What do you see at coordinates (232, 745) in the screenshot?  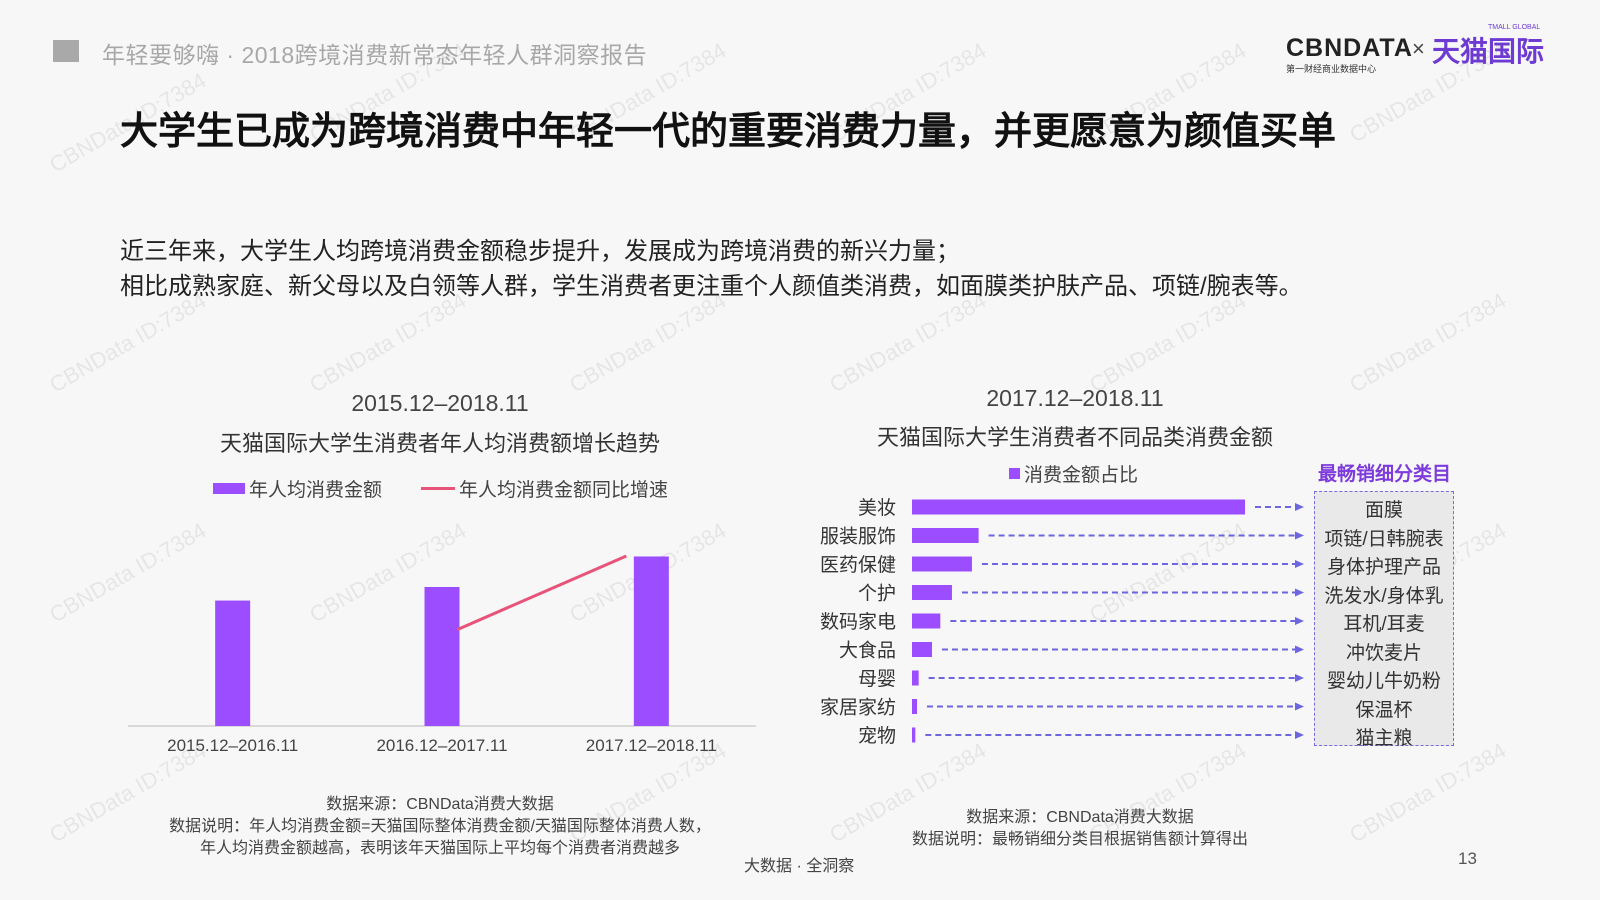 I see `left-x-tick-label: 2015.12–2016.11` at bounding box center [232, 745].